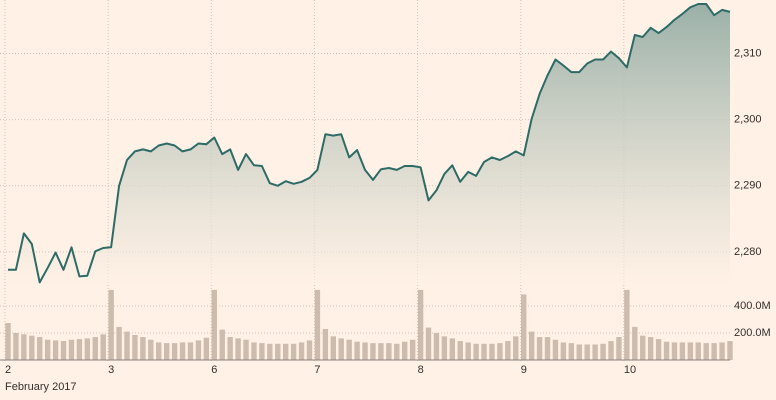 This screenshot has height=400, width=776. Describe the element at coordinates (748, 252) in the screenshot. I see `y-tick-label: 2,280` at that location.